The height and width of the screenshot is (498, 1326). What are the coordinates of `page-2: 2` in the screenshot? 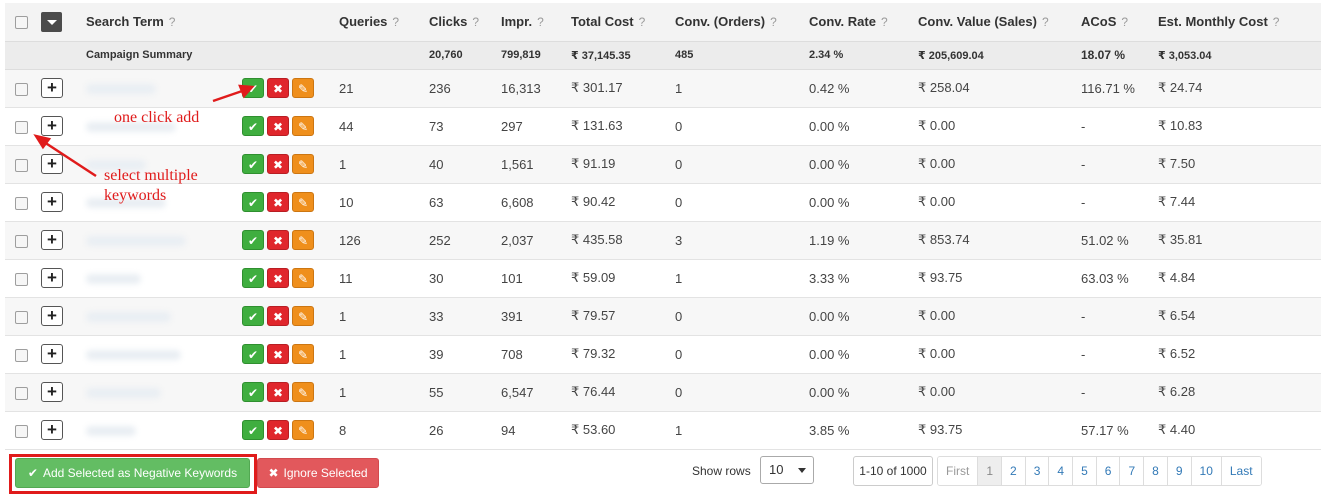 It's located at (1014, 471).